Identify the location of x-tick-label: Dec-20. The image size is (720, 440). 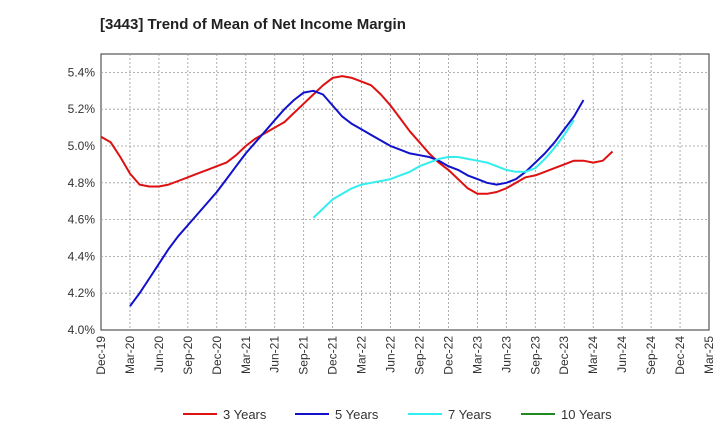
(217, 355).